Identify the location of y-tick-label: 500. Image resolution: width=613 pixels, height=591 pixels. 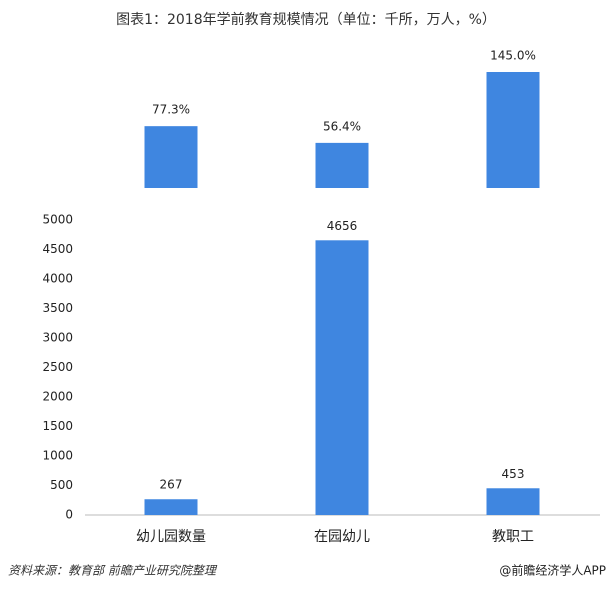
(61, 485).